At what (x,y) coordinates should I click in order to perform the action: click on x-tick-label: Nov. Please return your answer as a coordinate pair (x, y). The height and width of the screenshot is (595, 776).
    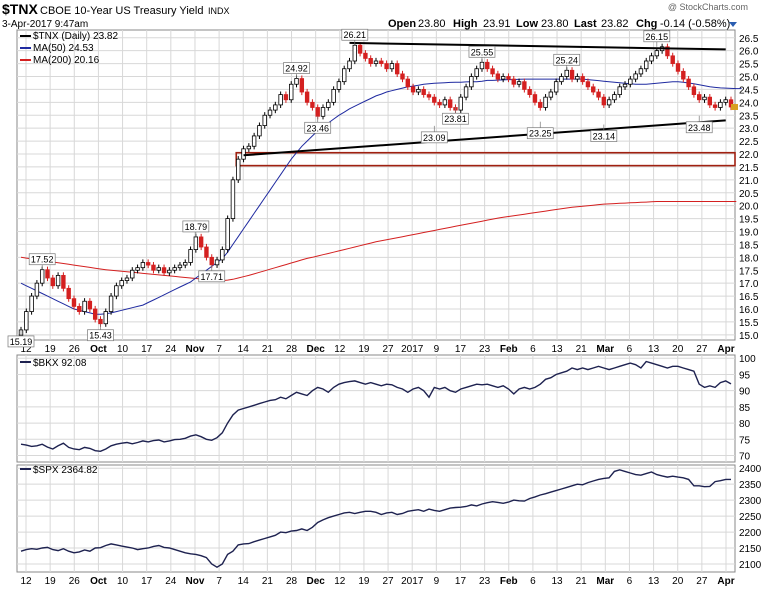
    Looking at the image, I should click on (195, 581).